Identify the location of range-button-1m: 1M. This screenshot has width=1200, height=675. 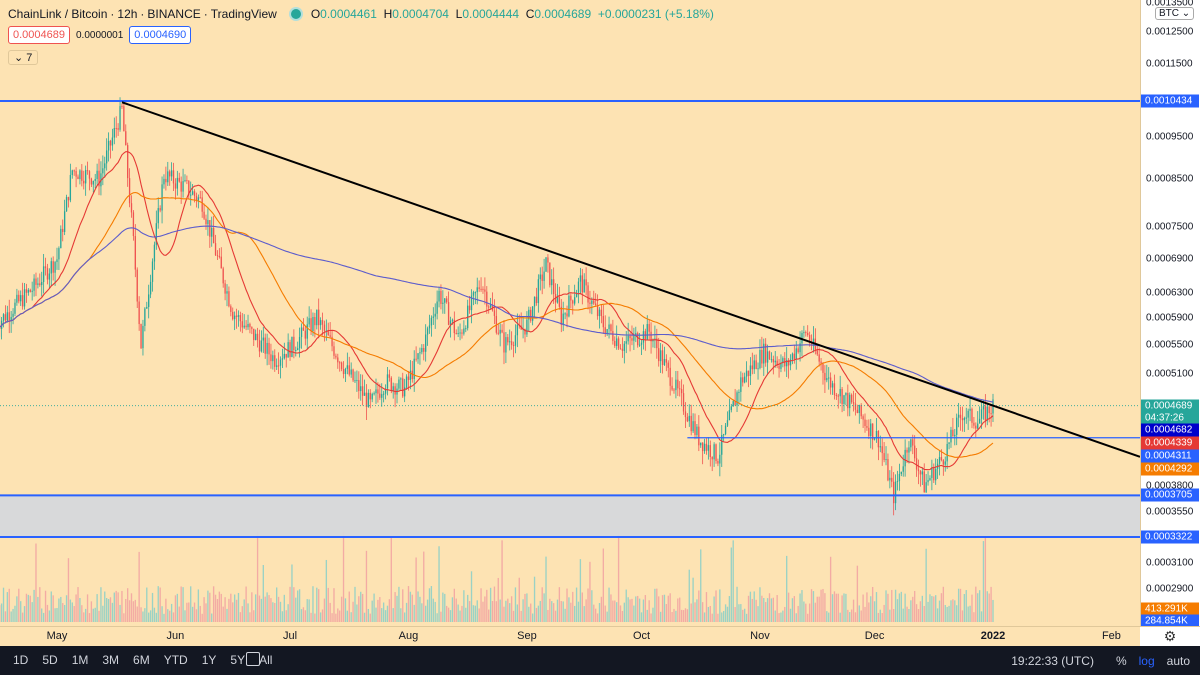
(80, 660).